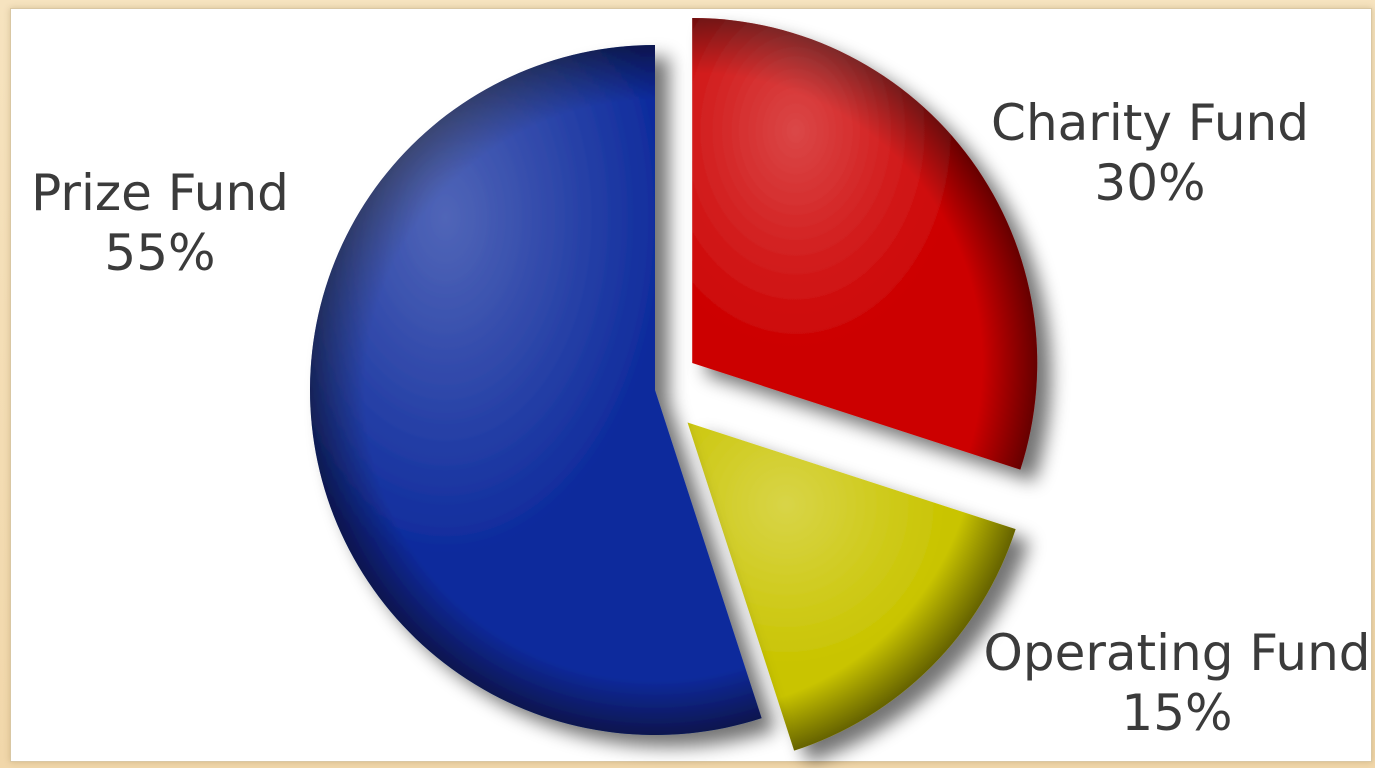 The height and width of the screenshot is (768, 1375). What do you see at coordinates (1150, 123) in the screenshot?
I see `slice-label-charity-fund: Charity Fund` at bounding box center [1150, 123].